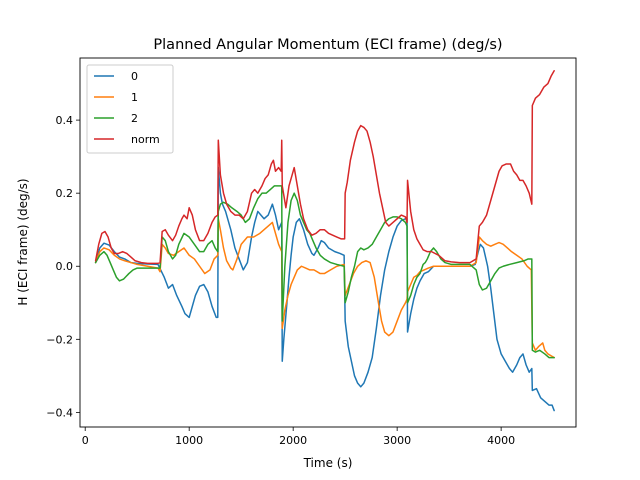 The image size is (640, 480). What do you see at coordinates (501, 440) in the screenshot?
I see `x-tick-label: 4000` at bounding box center [501, 440].